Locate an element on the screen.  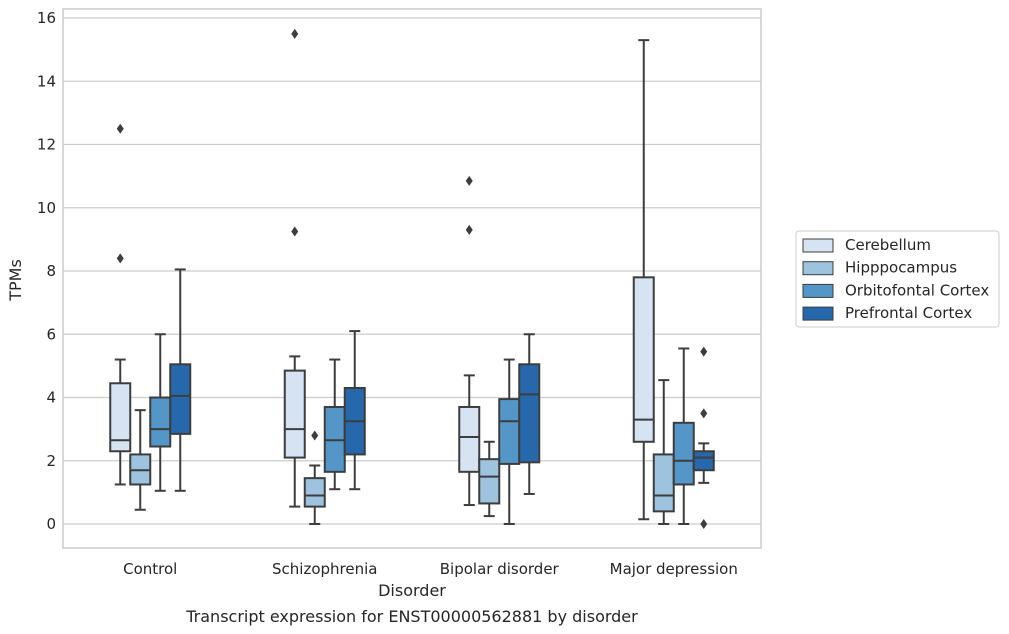
y-axis-label: TPMs is located at coordinates (15, 280).